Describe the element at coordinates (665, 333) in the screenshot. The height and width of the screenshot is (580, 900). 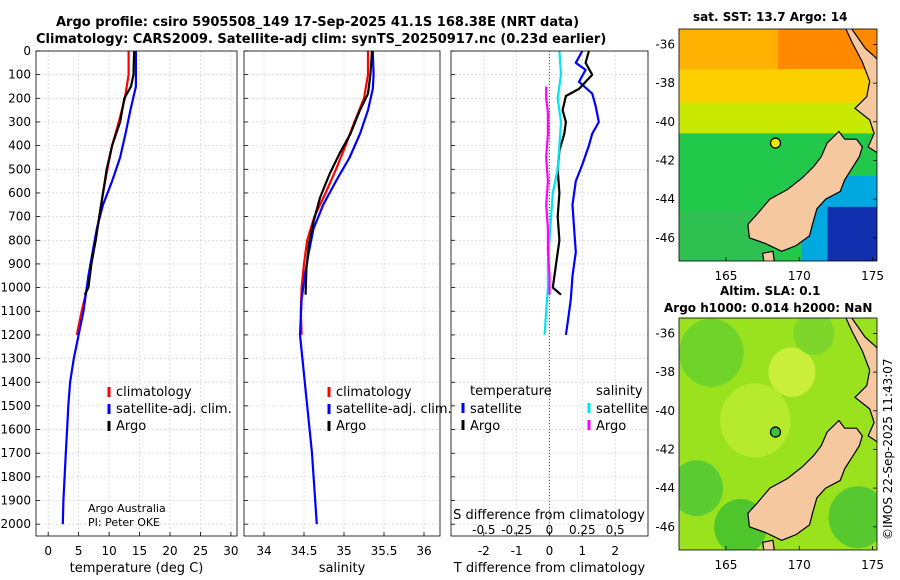
I see `sla-ytick-label: -36` at that location.